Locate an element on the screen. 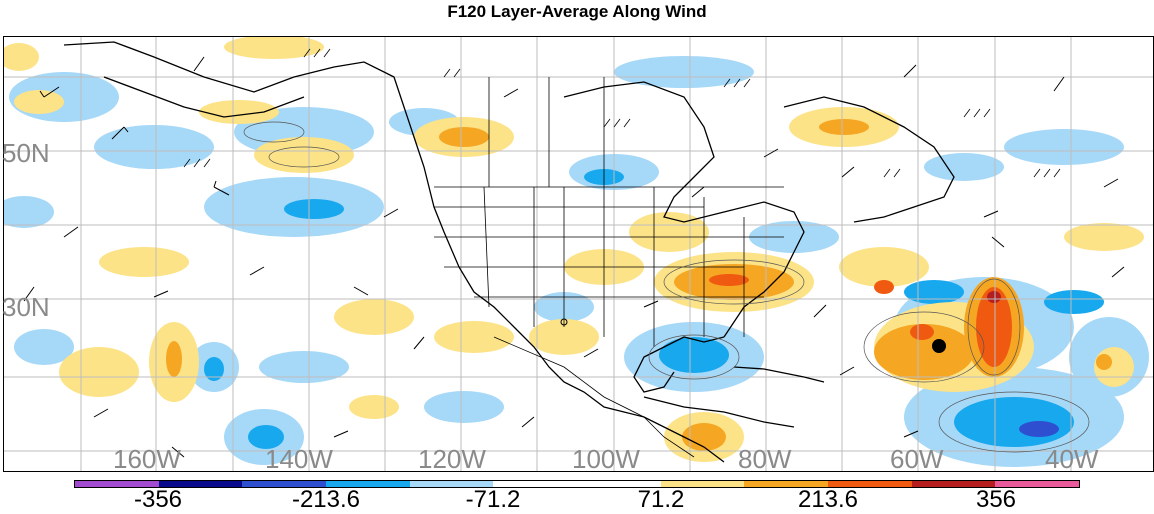 This screenshot has width=1154, height=514. map-title: F120 Layer-Average Along Wind is located at coordinates (577, 11).